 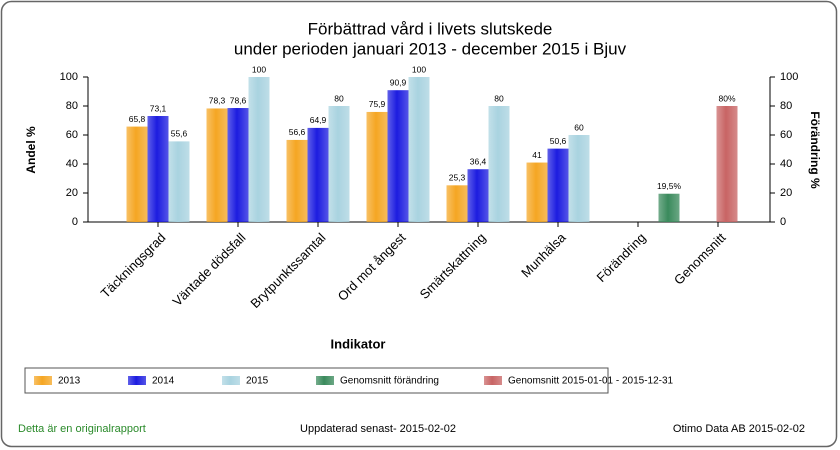 What do you see at coordinates (789, 77) in the screenshot?
I see `y2-tick-label: 100` at bounding box center [789, 77].